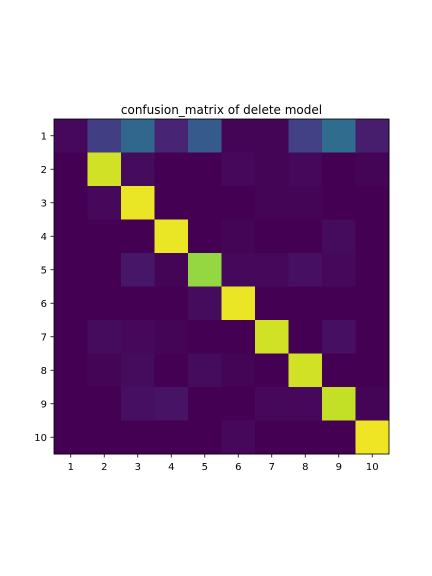 The image size is (432, 576). I want to click on y-tick-label: 1, so click(44, 136).